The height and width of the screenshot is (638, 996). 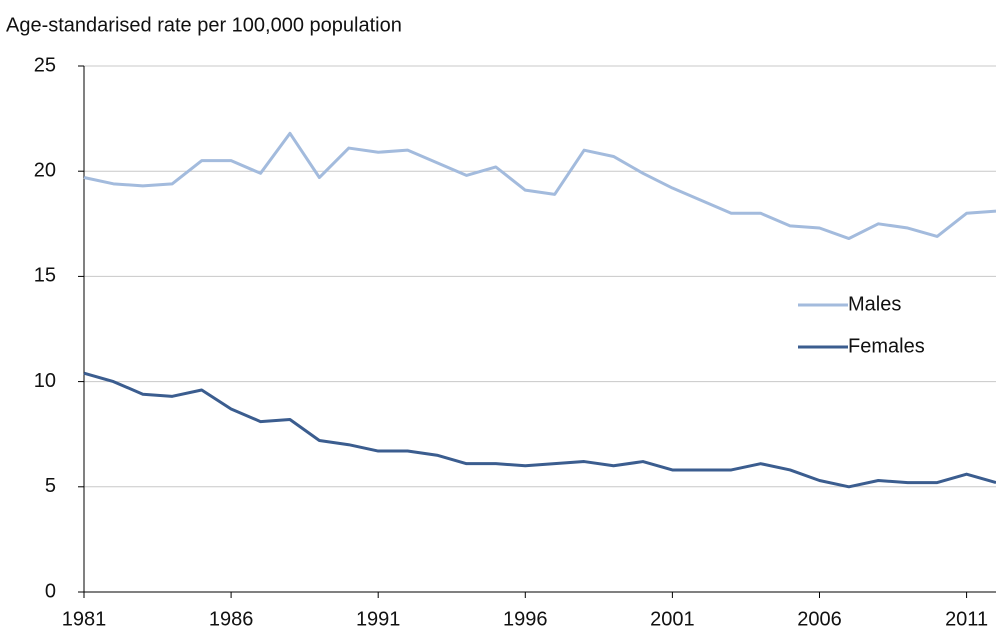 What do you see at coordinates (966, 619) in the screenshot?
I see `x-tick-label: 2011` at bounding box center [966, 619].